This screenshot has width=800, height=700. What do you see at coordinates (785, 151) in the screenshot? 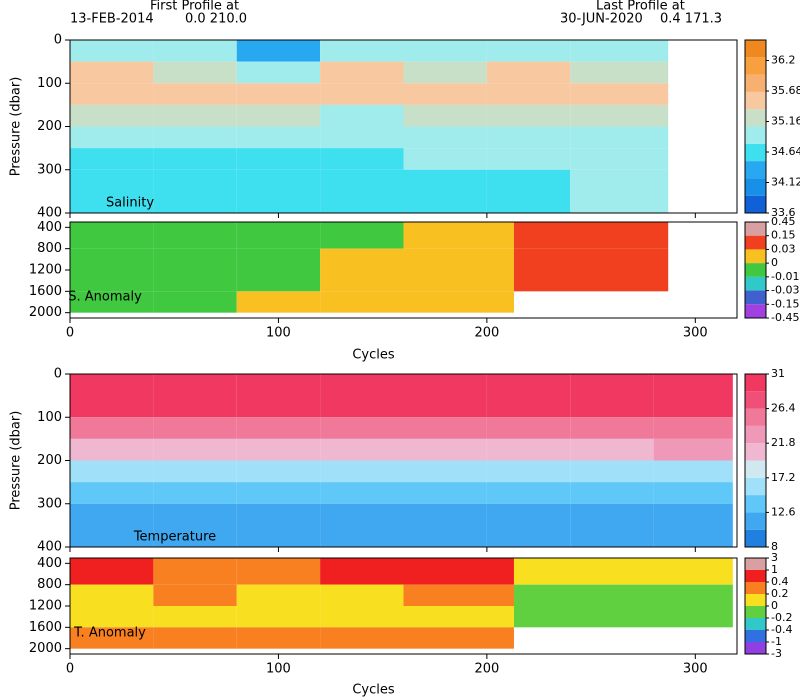
I see `colorbar-tick-label: 34.64` at bounding box center [785, 151].